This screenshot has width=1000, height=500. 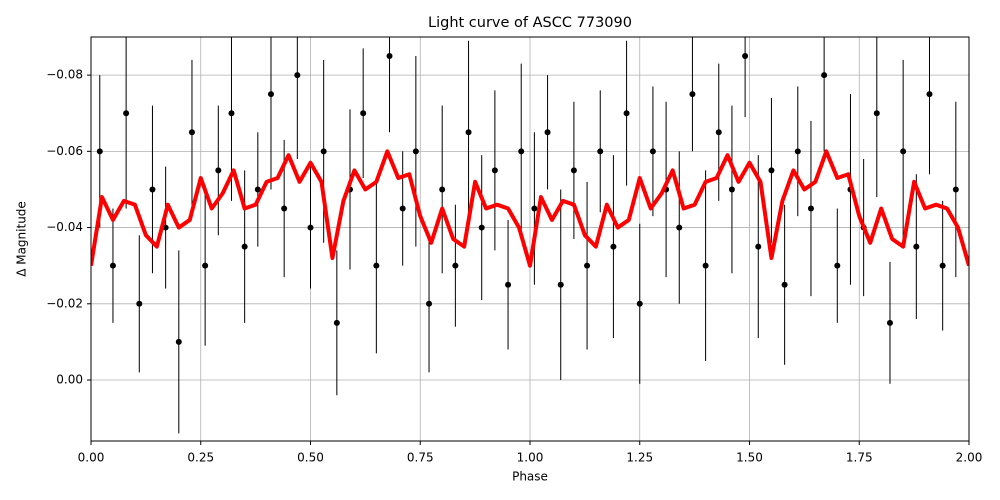 What do you see at coordinates (969, 458) in the screenshot?
I see `x-tick-label: 2.00` at bounding box center [969, 458].